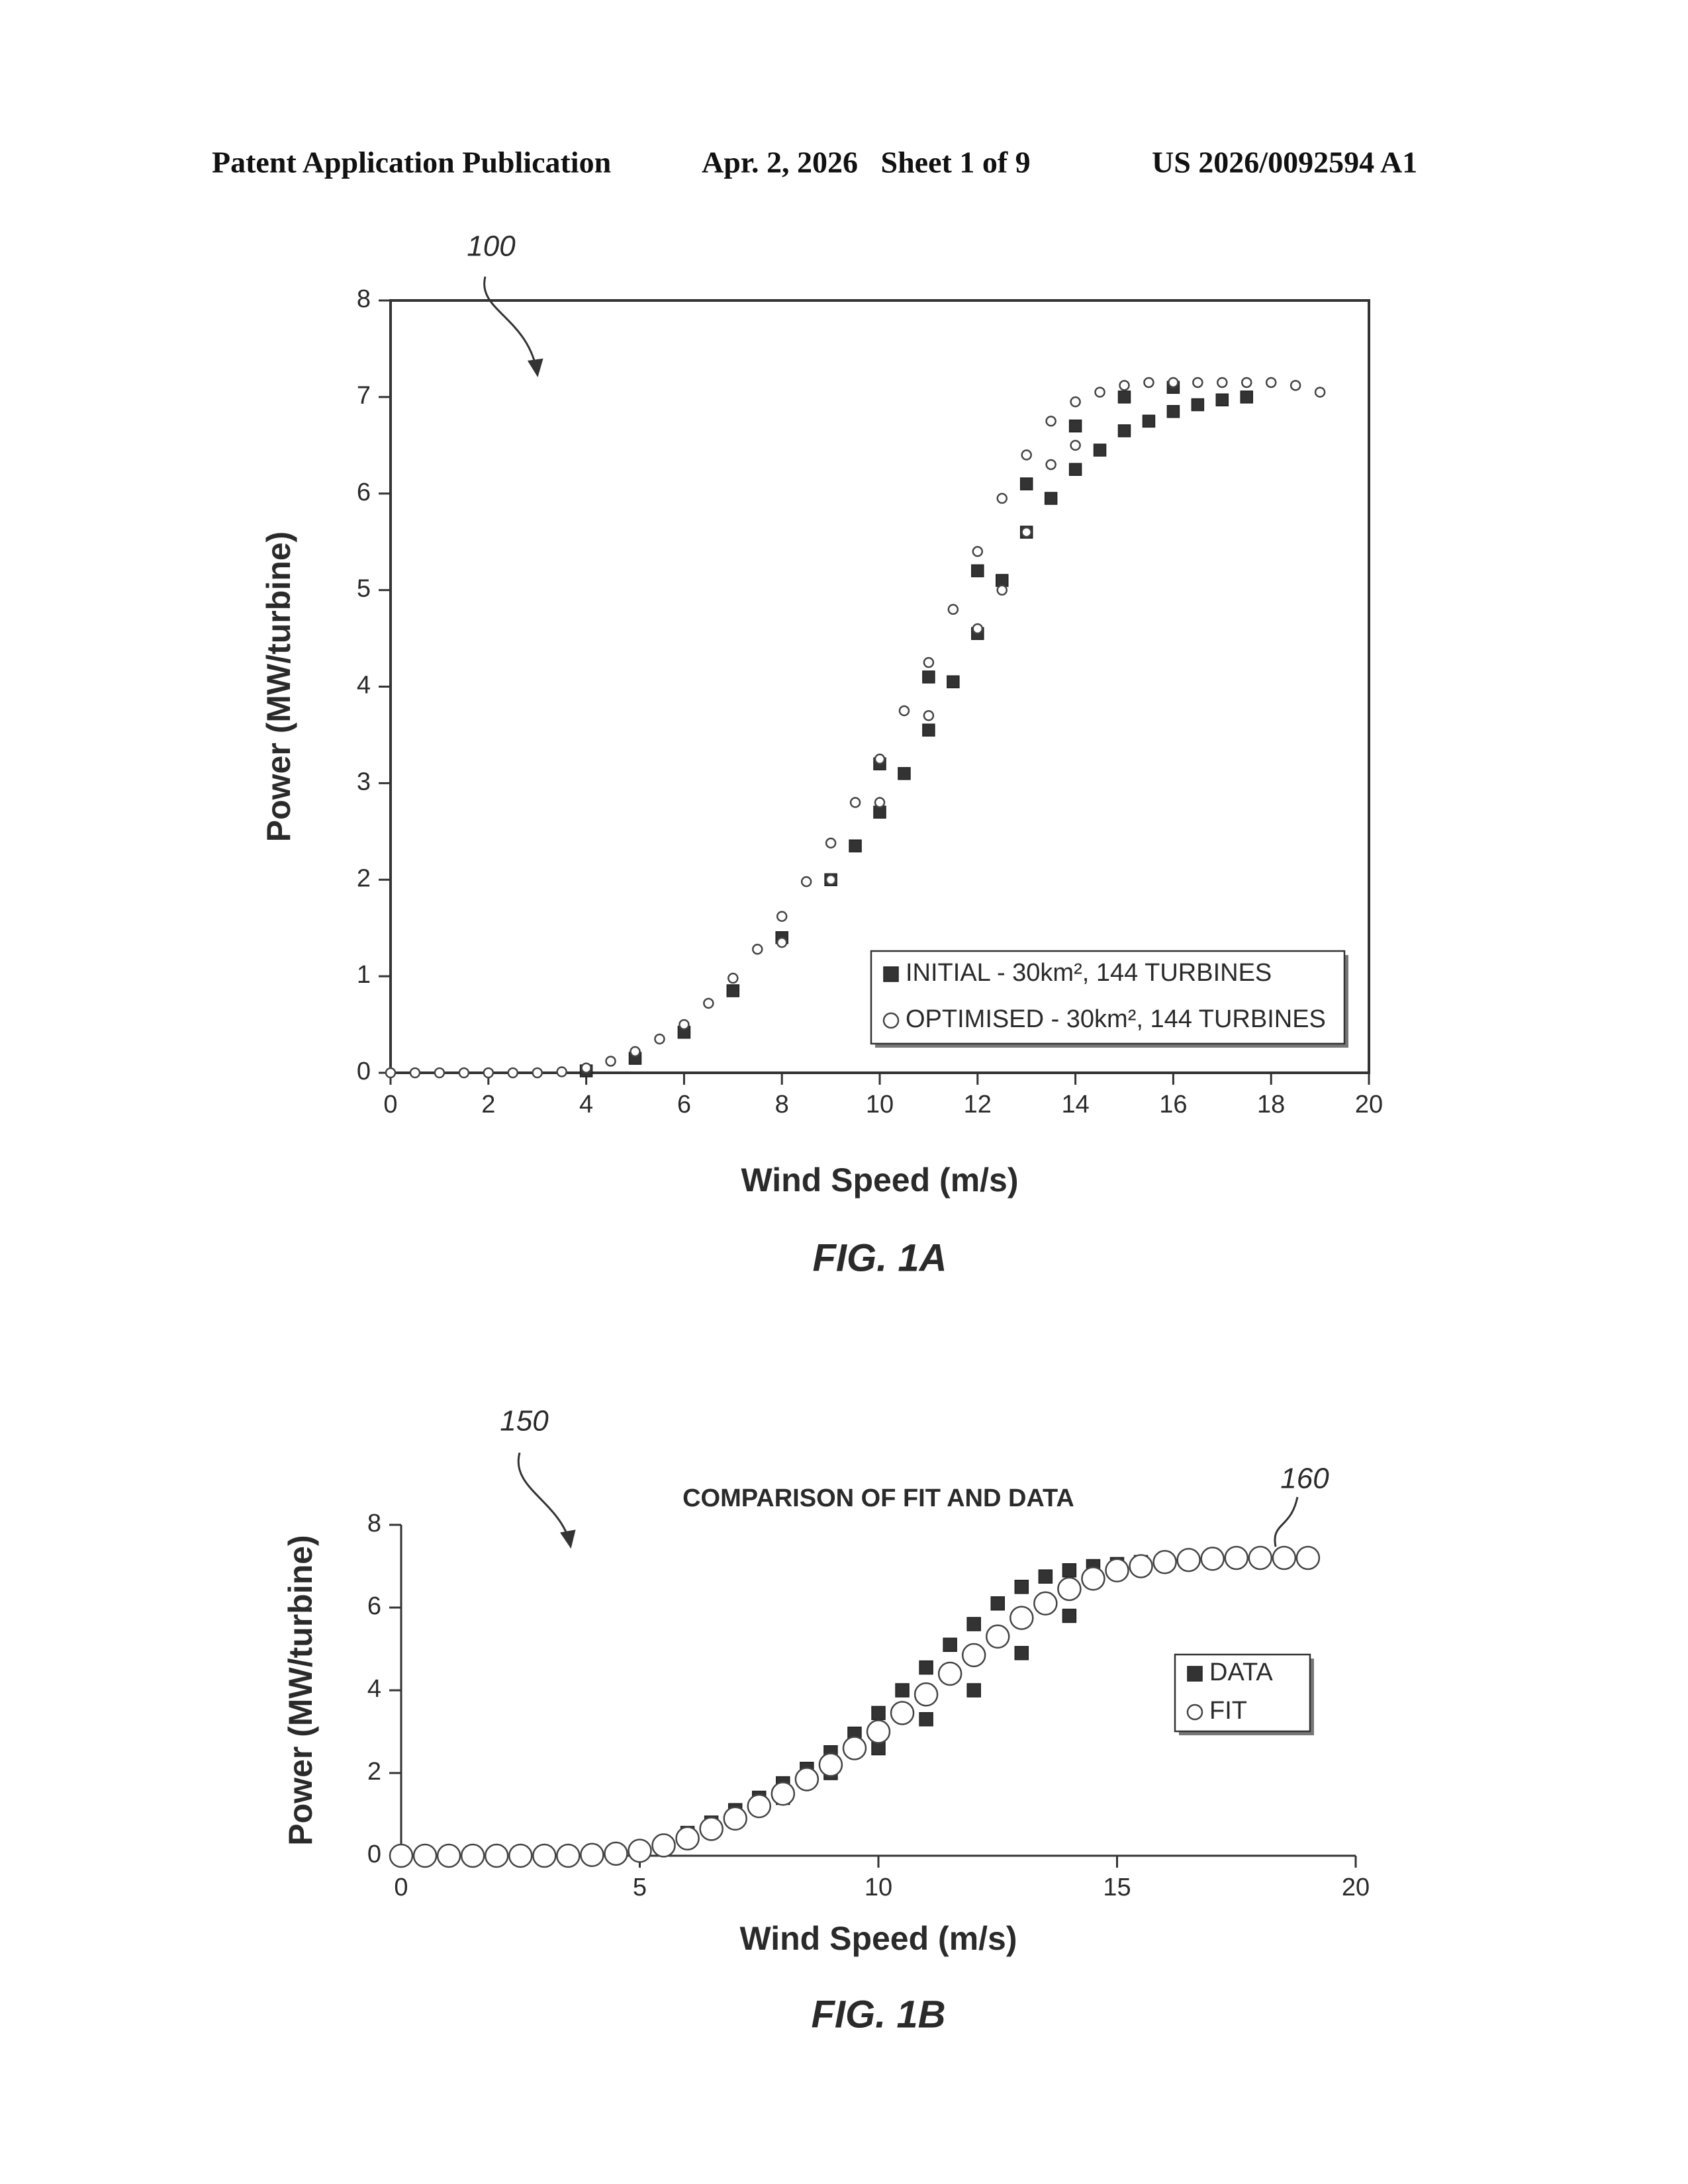  I want to click on x-tick-label: 16, so click(1173, 1104).